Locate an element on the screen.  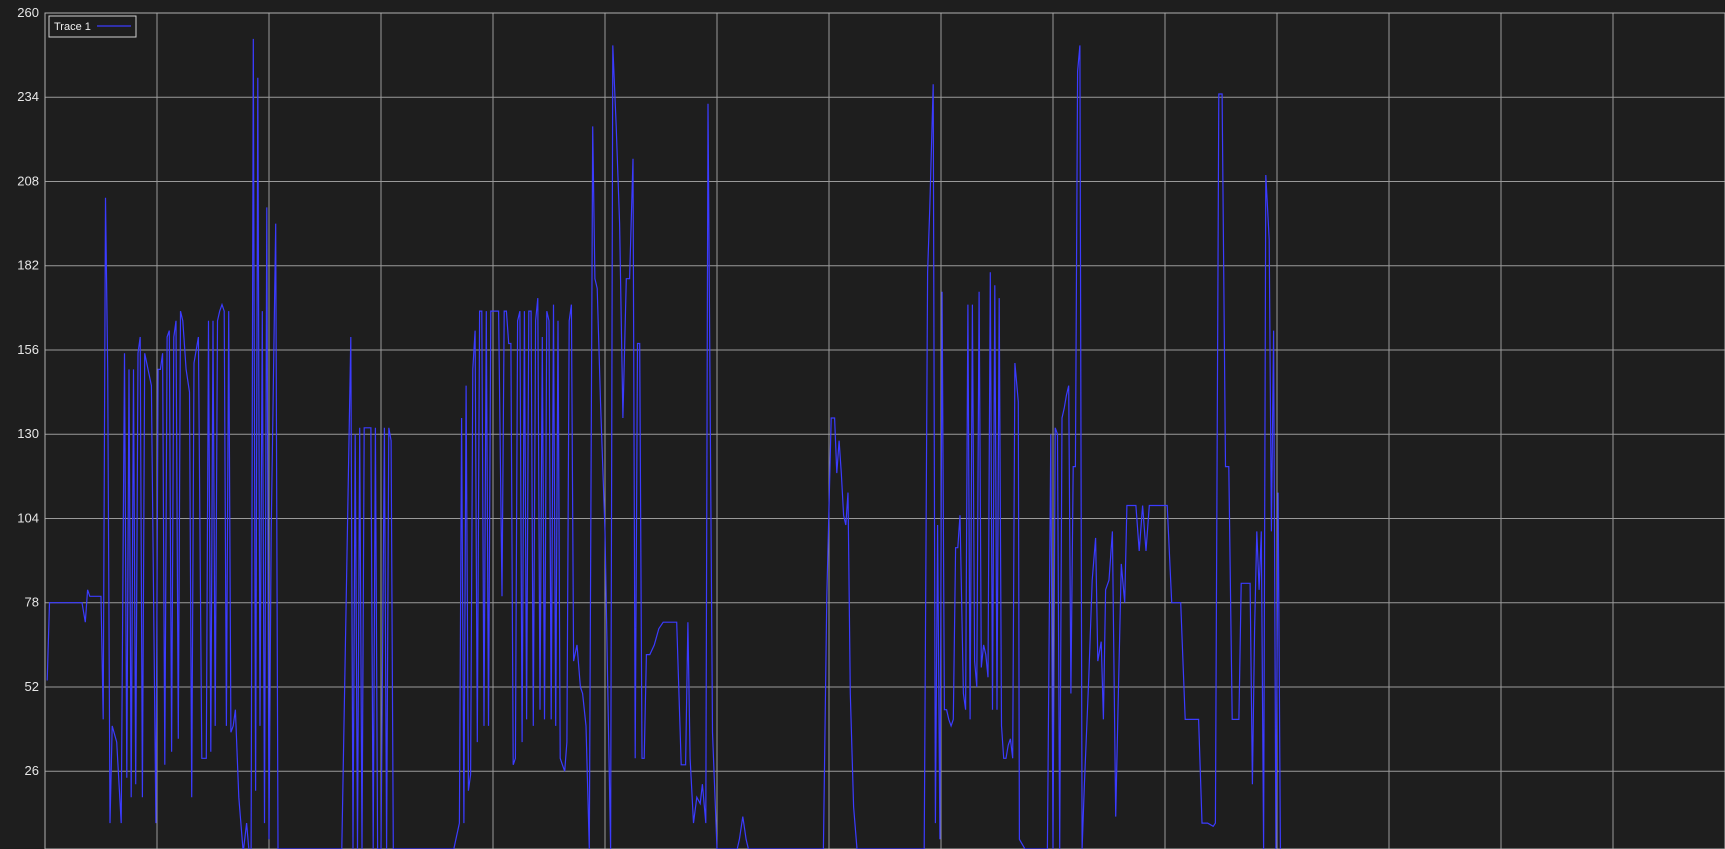
y-tick-label: 130 is located at coordinates (28, 433).